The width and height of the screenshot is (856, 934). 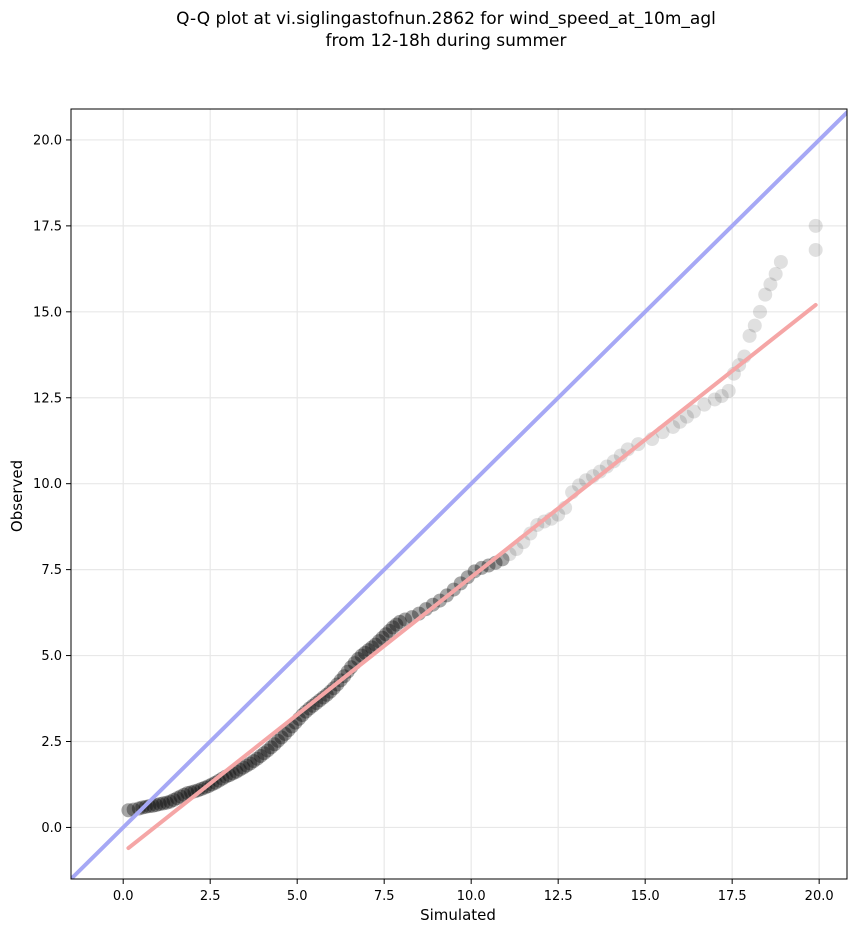 What do you see at coordinates (446, 41) in the screenshot?
I see `chart-title-line2: from 12-18h during summer` at bounding box center [446, 41].